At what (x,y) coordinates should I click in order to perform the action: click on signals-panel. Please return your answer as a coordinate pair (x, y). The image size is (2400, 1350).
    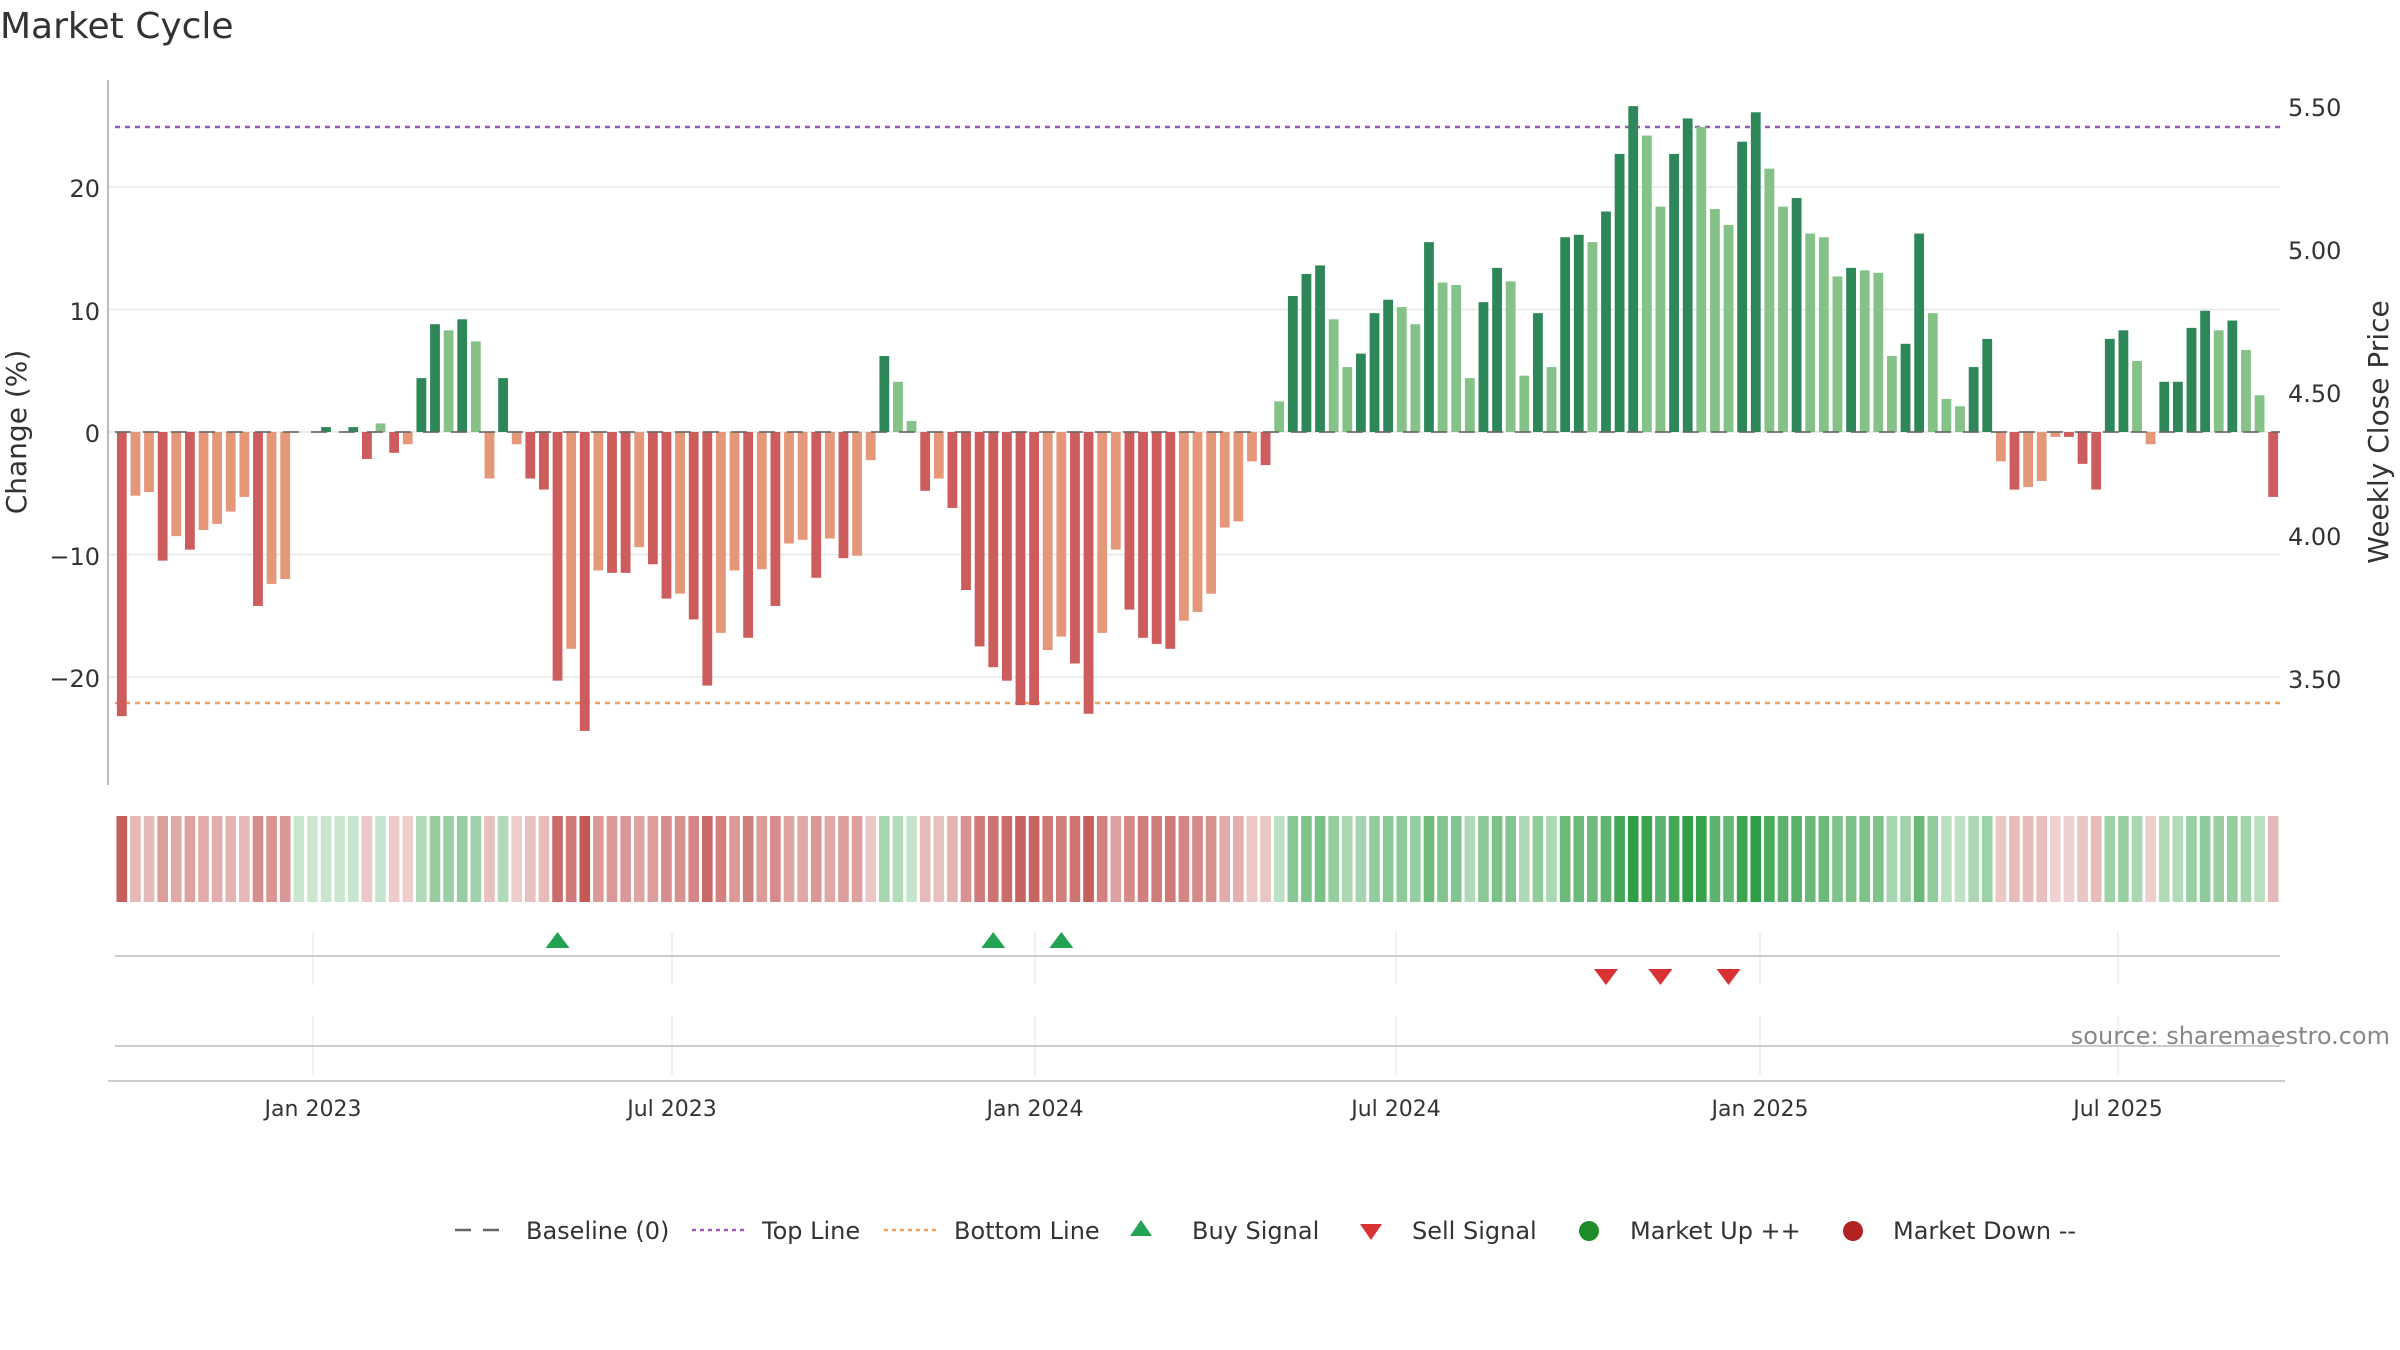
    Looking at the image, I should click on (1197, 1003).